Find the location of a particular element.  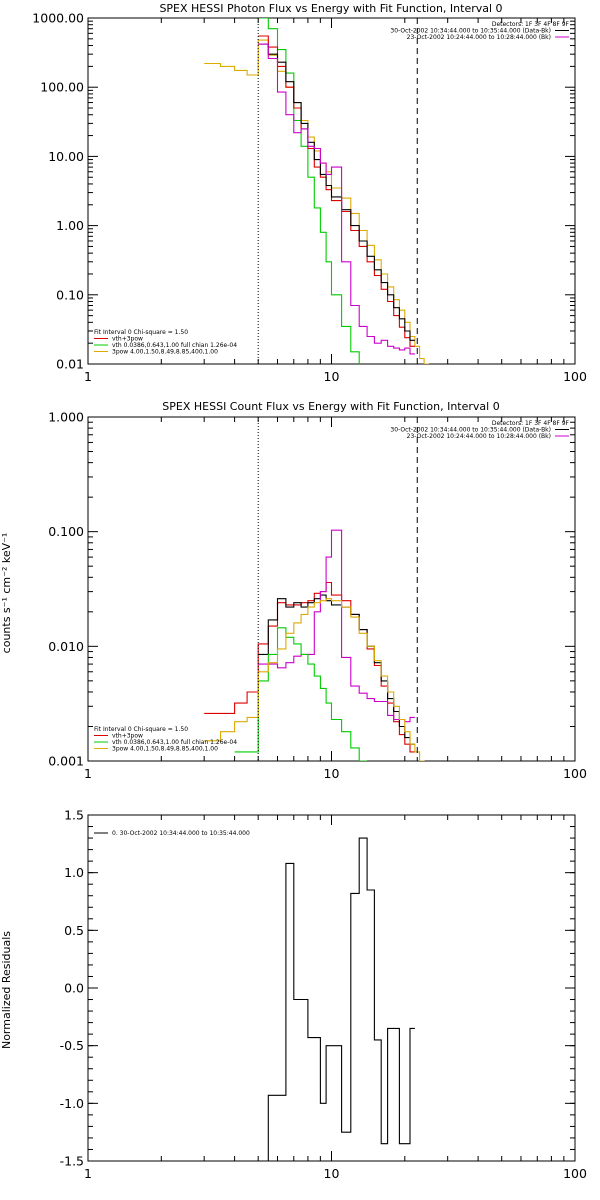

y-tick-label: 0.5 is located at coordinates (74, 930).